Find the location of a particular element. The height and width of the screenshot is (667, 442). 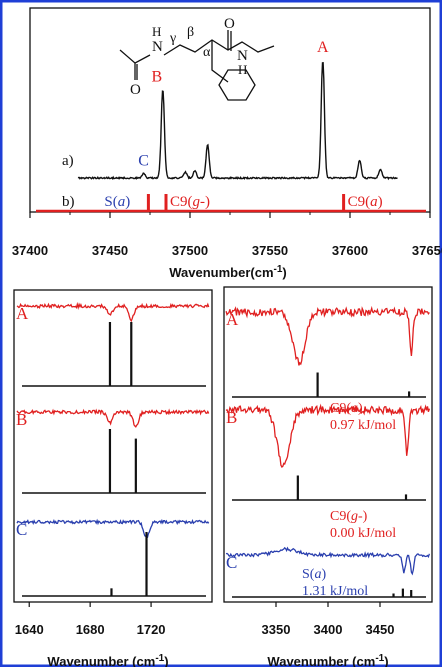

energy-annotation-conformer: C9(a) is located at coordinates (346, 408).